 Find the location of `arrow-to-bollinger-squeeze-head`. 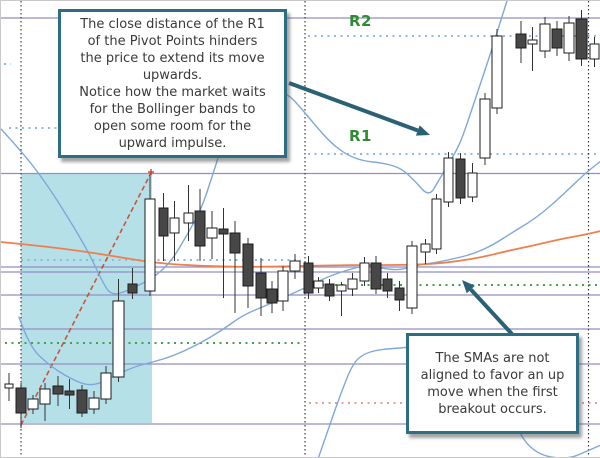

arrow-to-bollinger-squeeze-head is located at coordinates (422, 130).